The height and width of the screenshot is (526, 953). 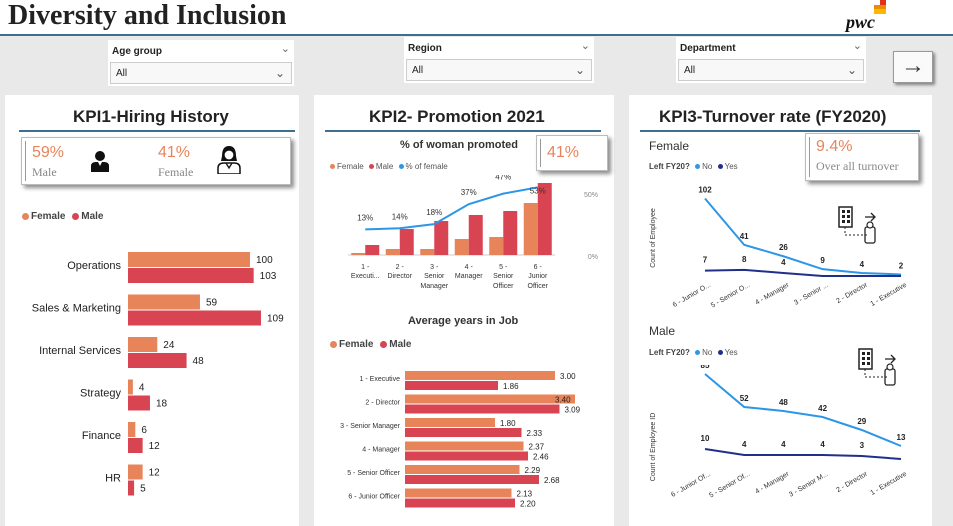 I want to click on category-label: Director, so click(x=399, y=276).